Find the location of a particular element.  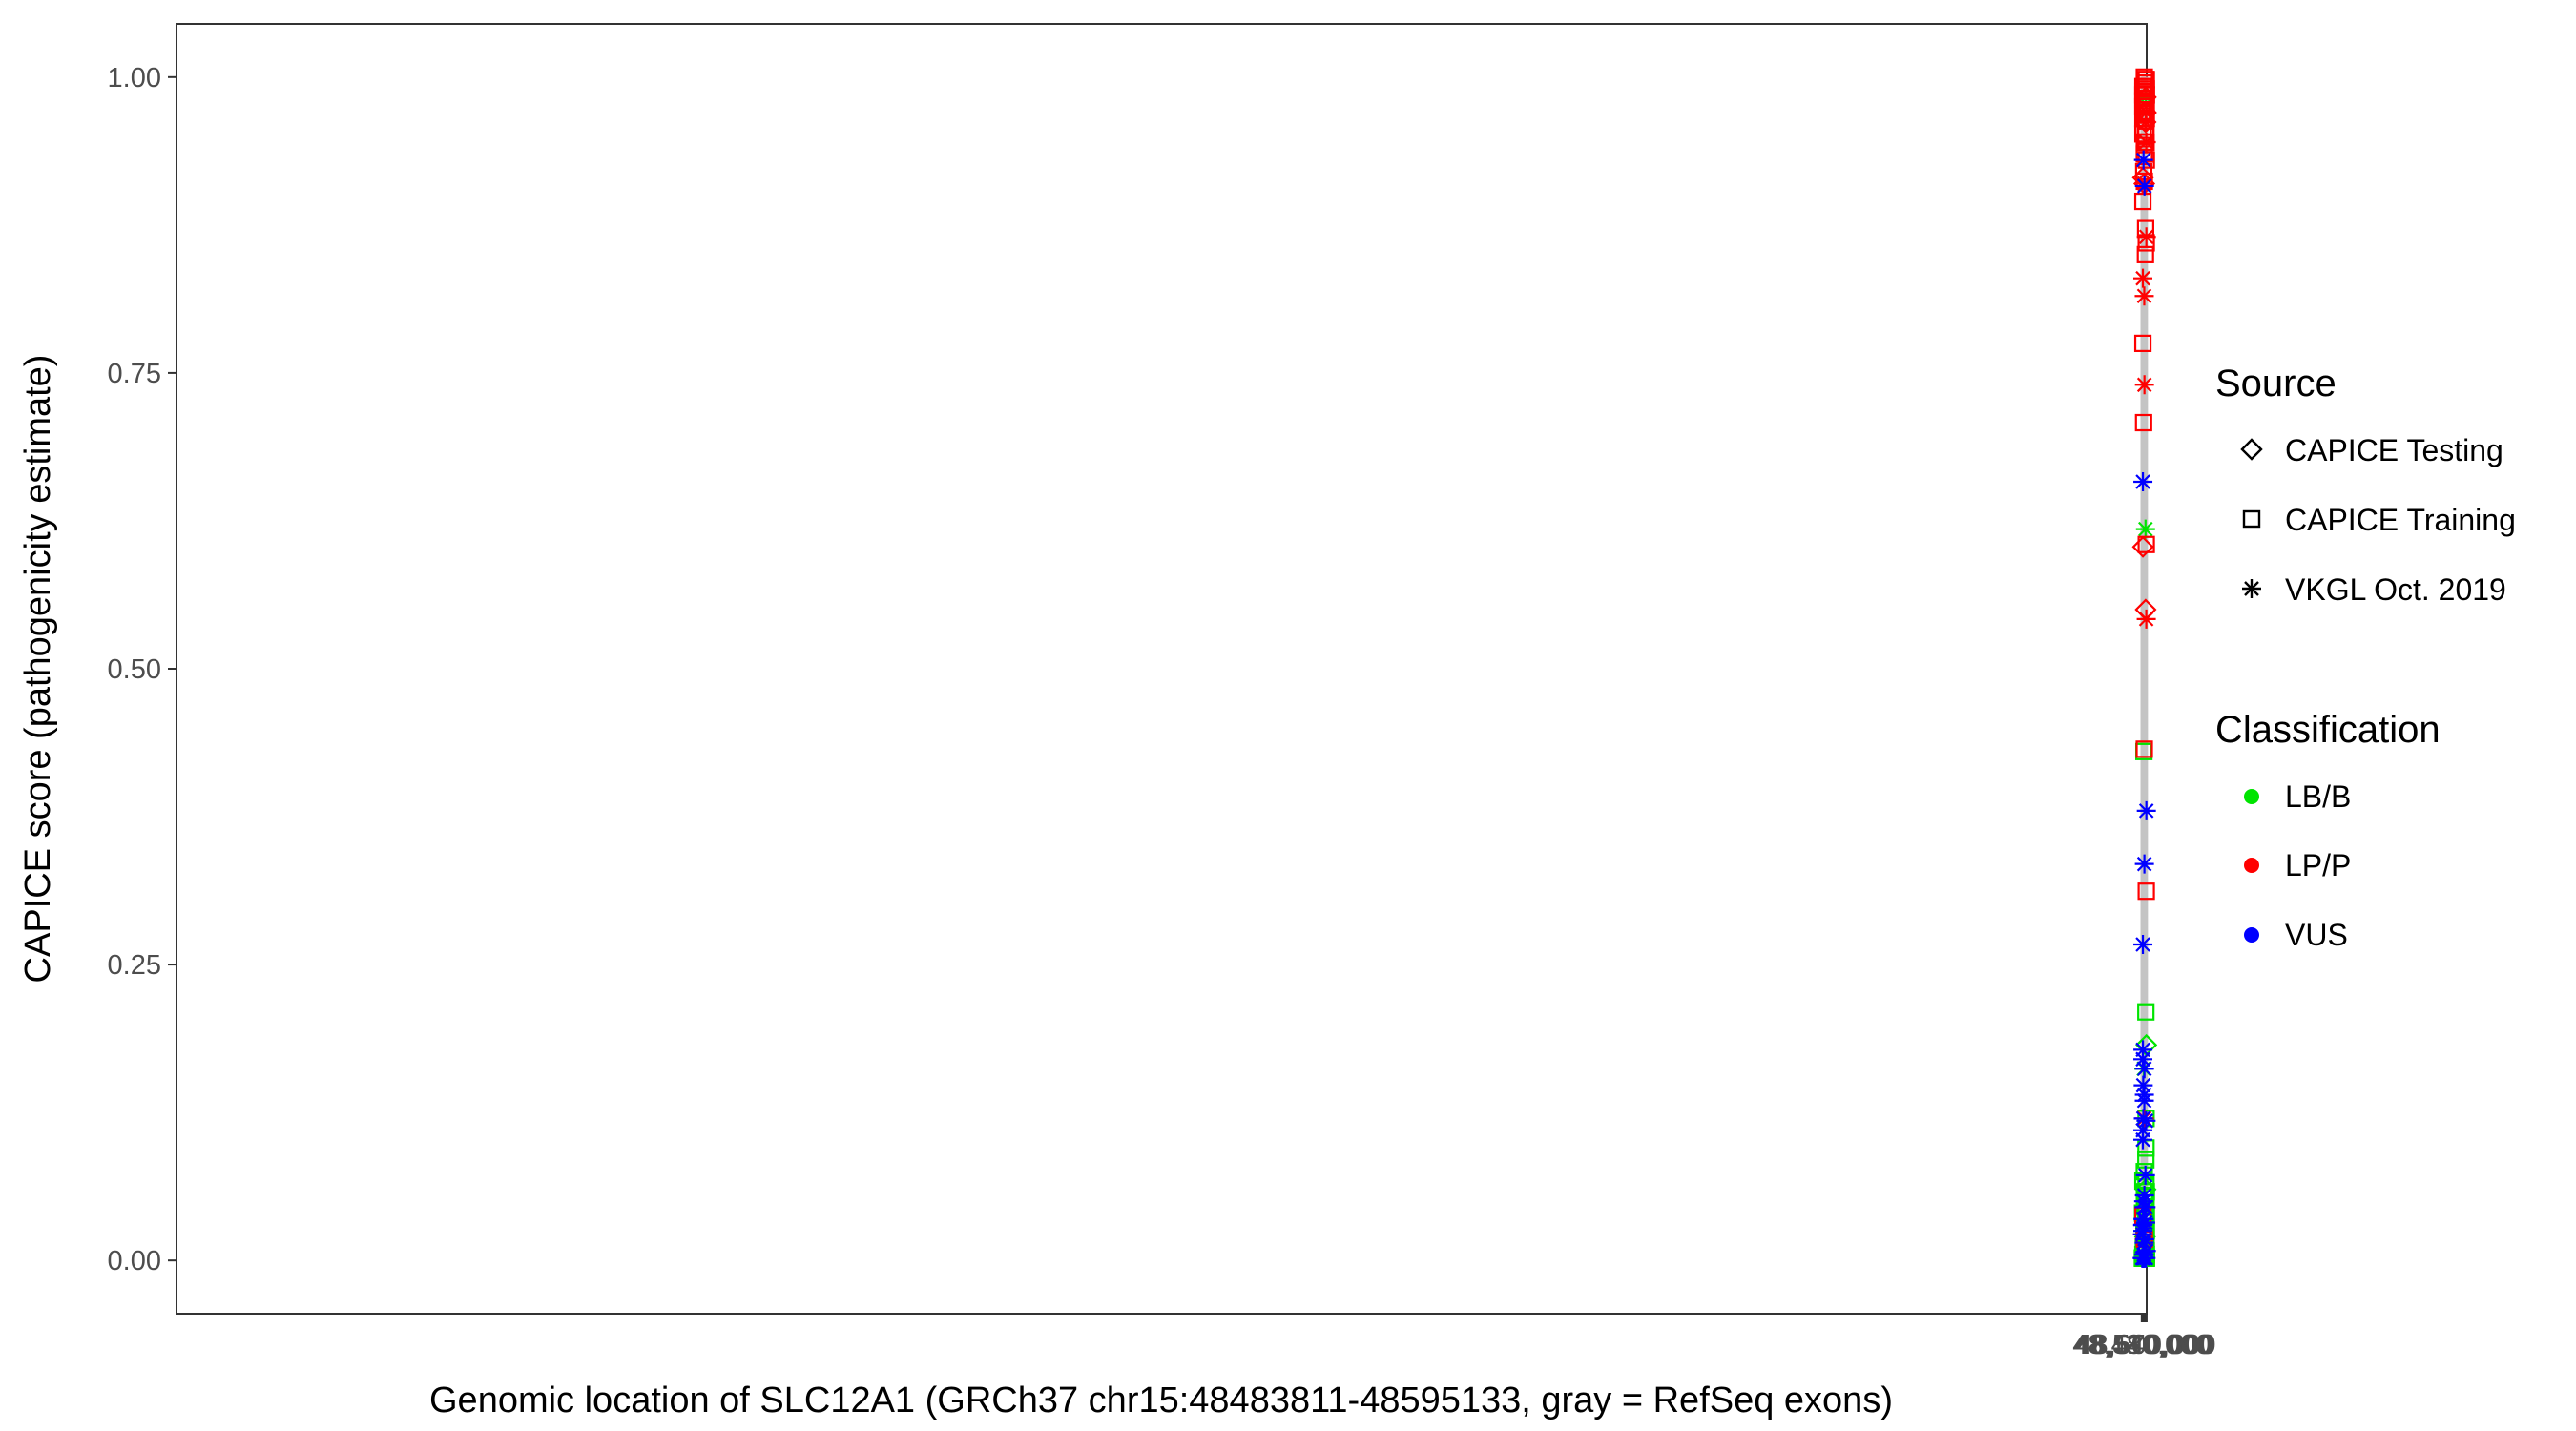

blue-dot-icon is located at coordinates (2251, 935).